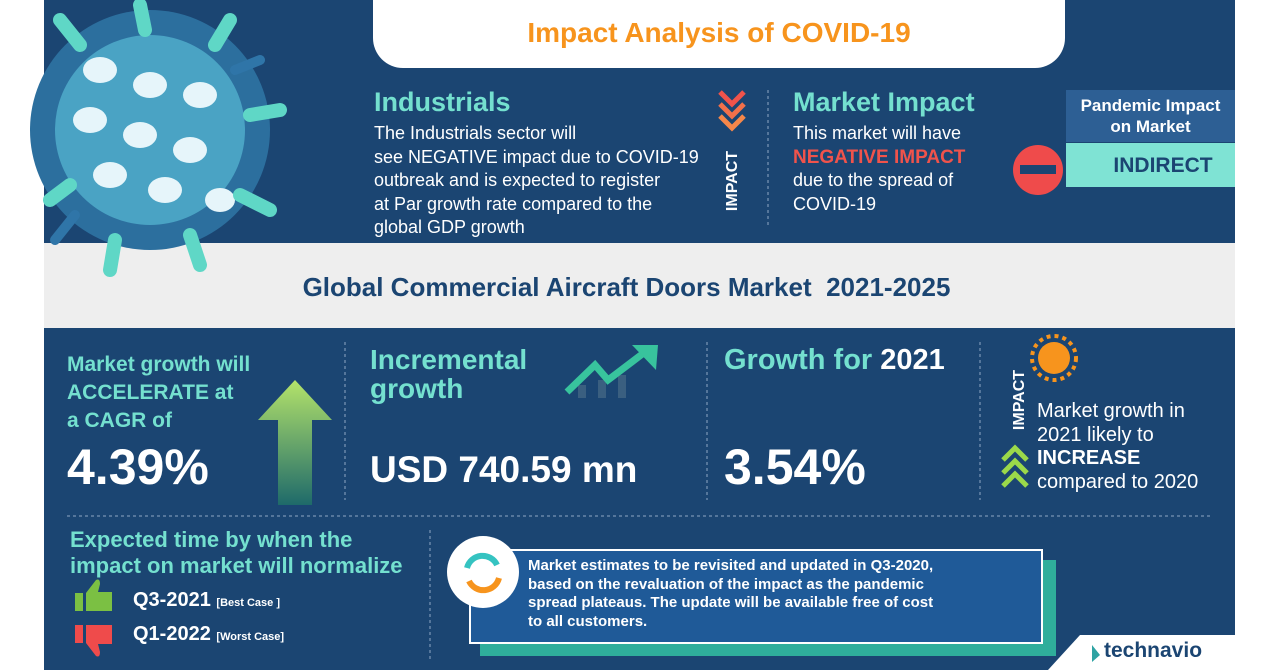 This screenshot has width=1279, height=670. What do you see at coordinates (1089, 458) in the screenshot?
I see `emphasis: INCREASE` at bounding box center [1089, 458].